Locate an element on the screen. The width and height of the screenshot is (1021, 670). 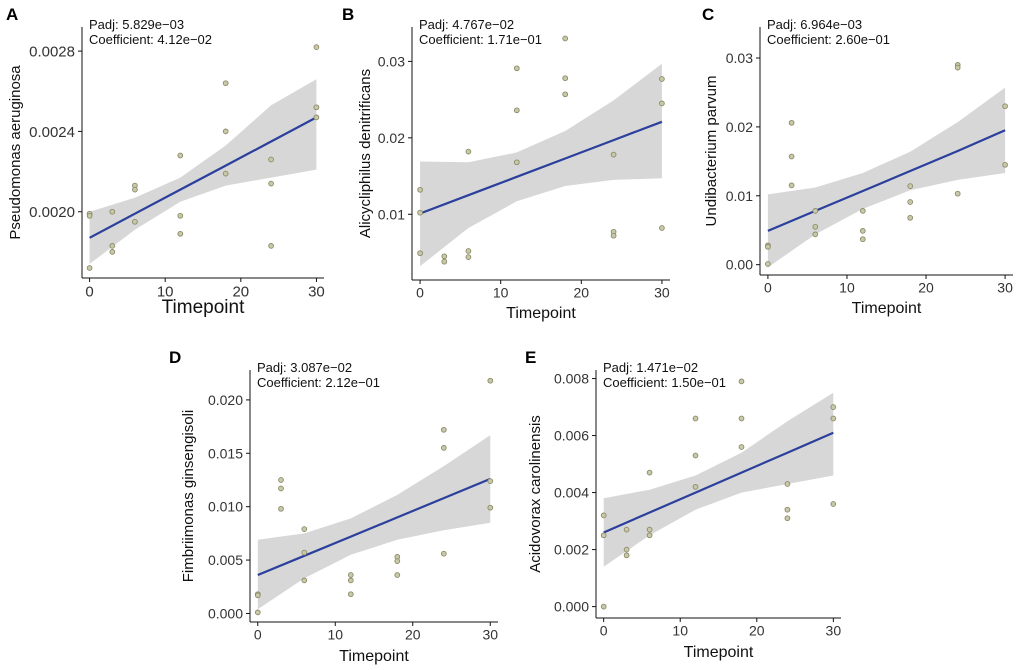
y-tick-label: 0.004 is located at coordinates (571, 493).